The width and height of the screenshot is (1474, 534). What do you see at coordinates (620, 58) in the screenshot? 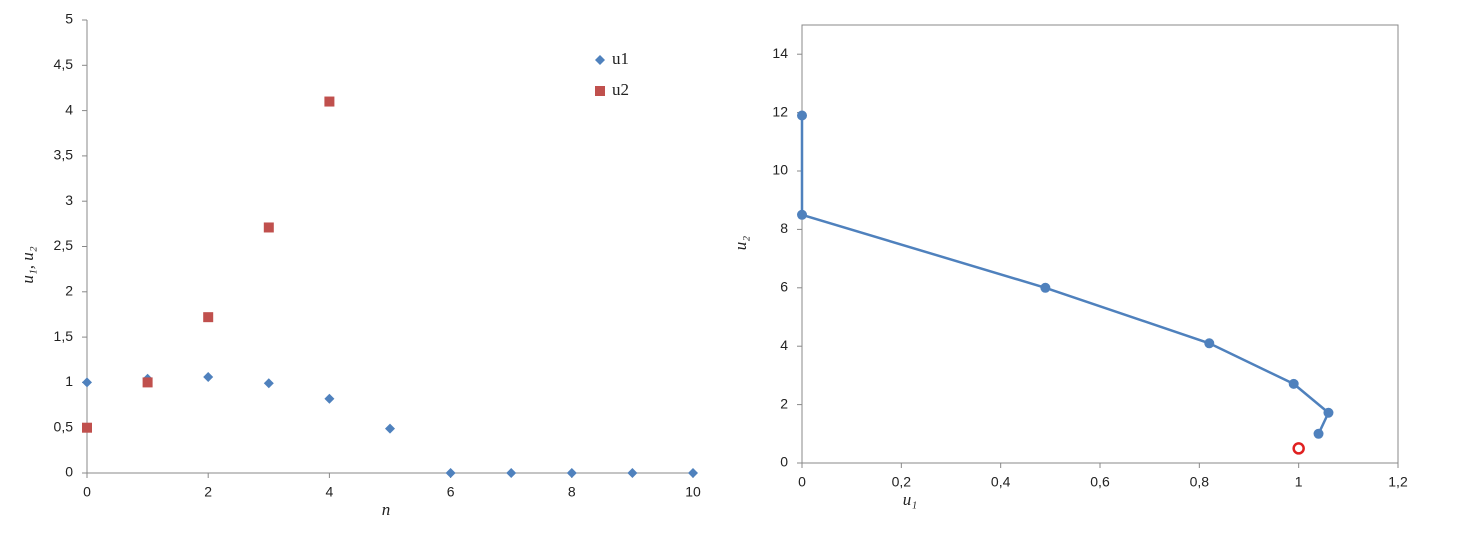
I see `legend-label: u1` at bounding box center [620, 58].